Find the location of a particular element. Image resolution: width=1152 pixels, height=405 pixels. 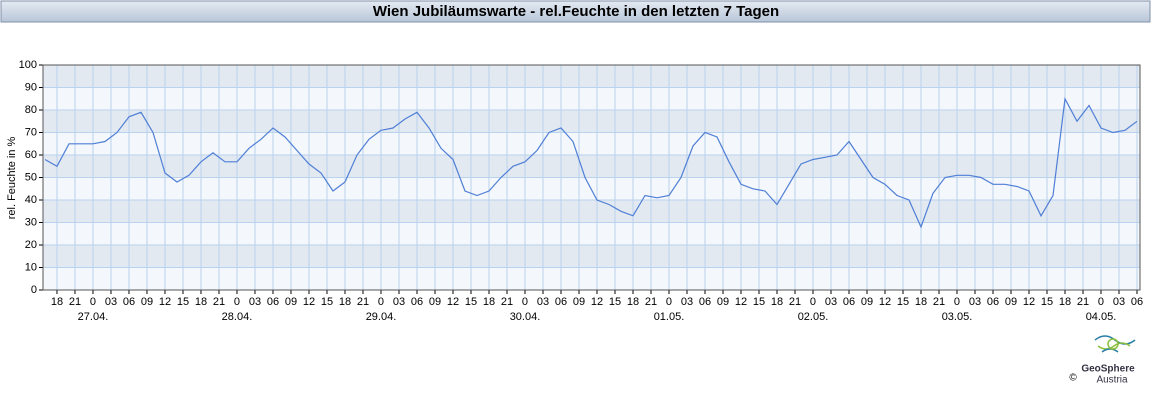

y-tick-label: 100 is located at coordinates (28, 65).